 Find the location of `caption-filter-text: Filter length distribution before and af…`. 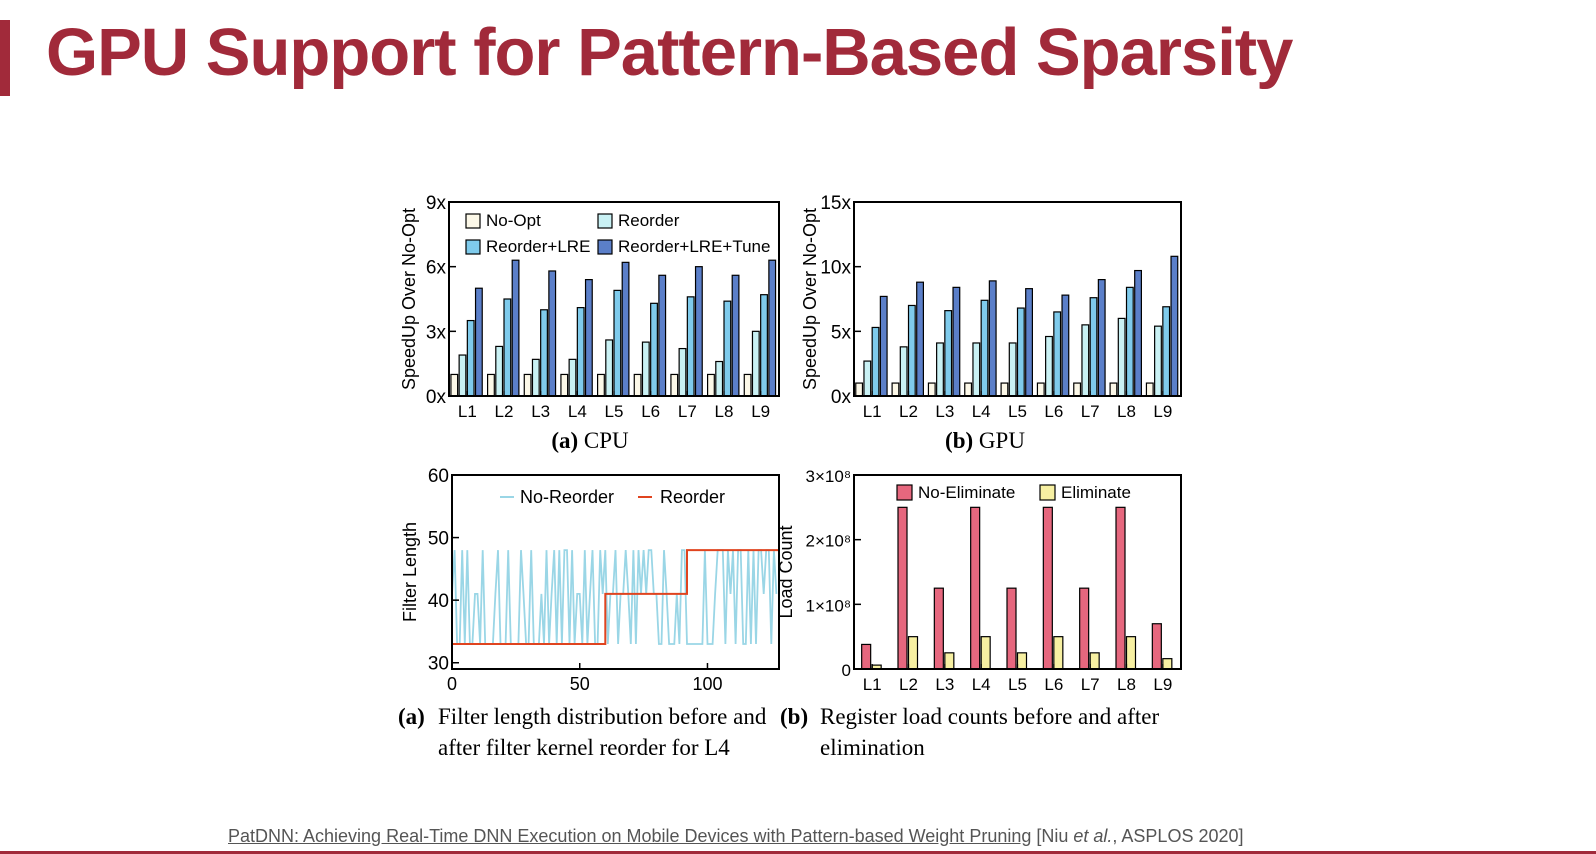

caption-filter-text: Filter length distribution before and af… is located at coordinates (602, 732).